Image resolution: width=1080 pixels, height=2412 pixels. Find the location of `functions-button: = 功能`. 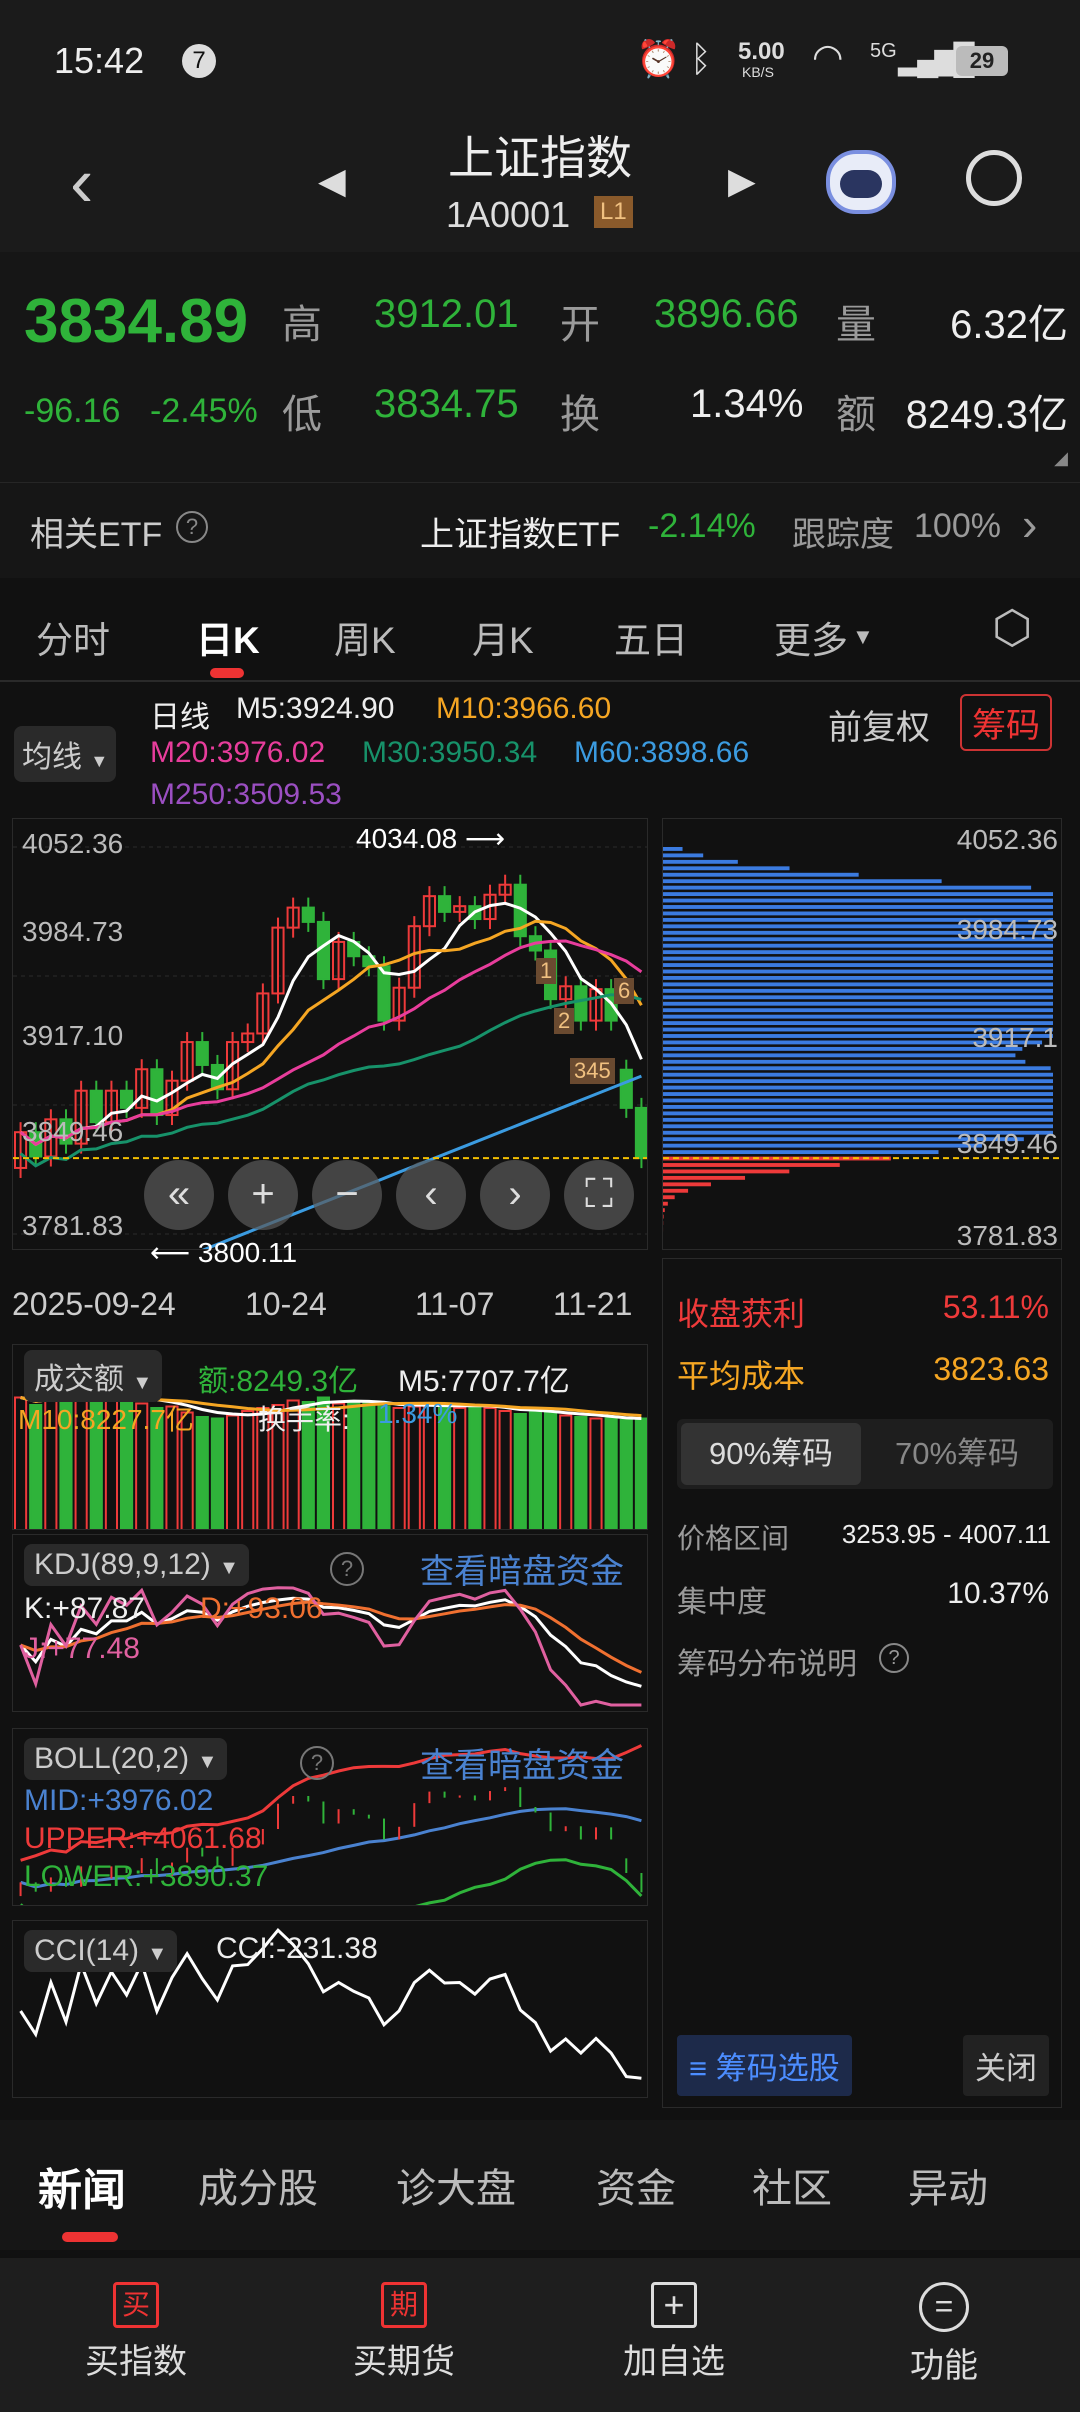

functions-button: = 功能 is located at coordinates (944, 2322).